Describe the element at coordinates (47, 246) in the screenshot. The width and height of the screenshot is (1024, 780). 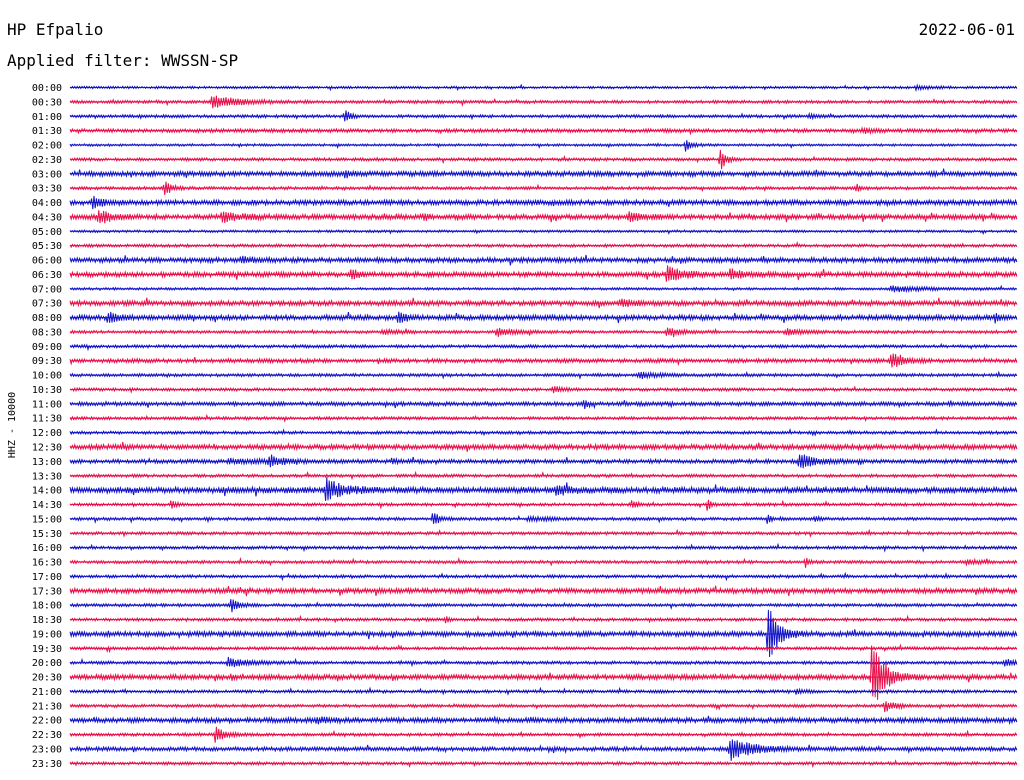
I see `tick-label: 05:30` at that location.